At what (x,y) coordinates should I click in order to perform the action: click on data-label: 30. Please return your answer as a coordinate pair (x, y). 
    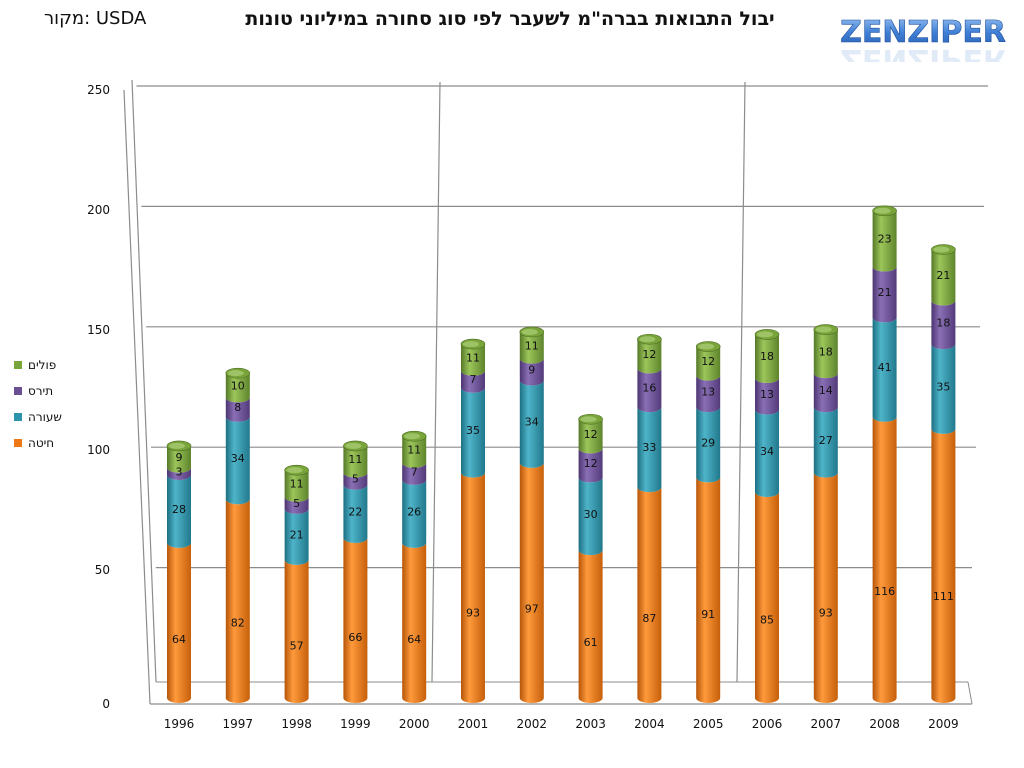
    Looking at the image, I should click on (591, 514).